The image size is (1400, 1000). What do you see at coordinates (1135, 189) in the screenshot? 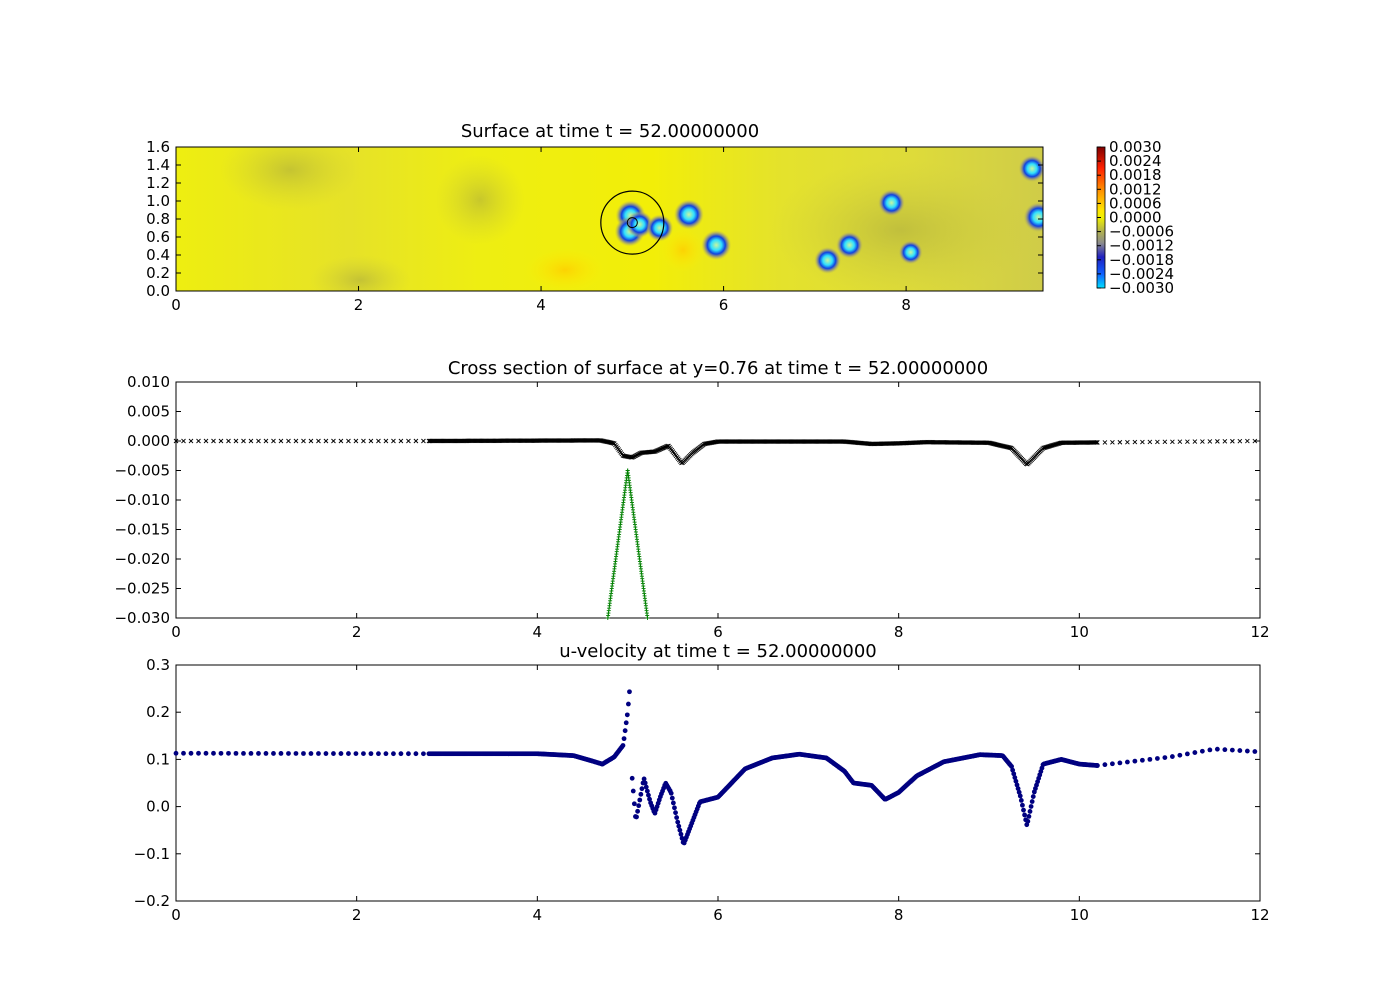
I see `colorbar-tick-label: 0.0012` at bounding box center [1135, 189].